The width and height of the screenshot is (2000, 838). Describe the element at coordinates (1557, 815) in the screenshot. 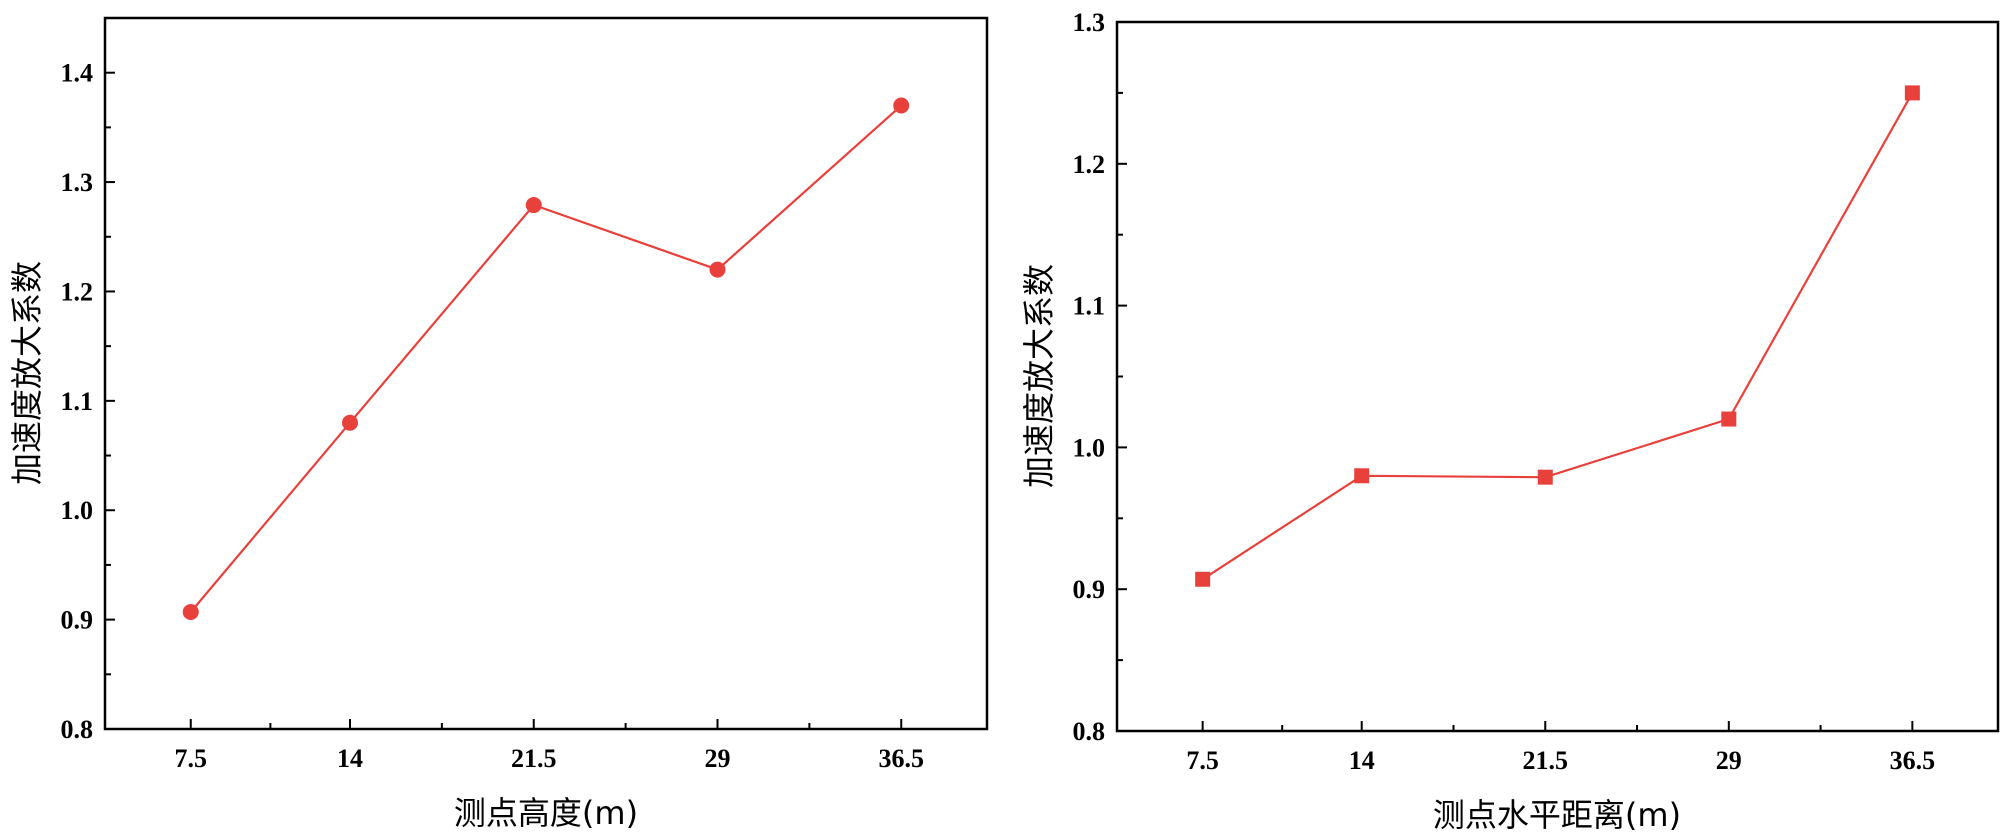

I see `x-axis-title: 测点水平距离(m)` at that location.